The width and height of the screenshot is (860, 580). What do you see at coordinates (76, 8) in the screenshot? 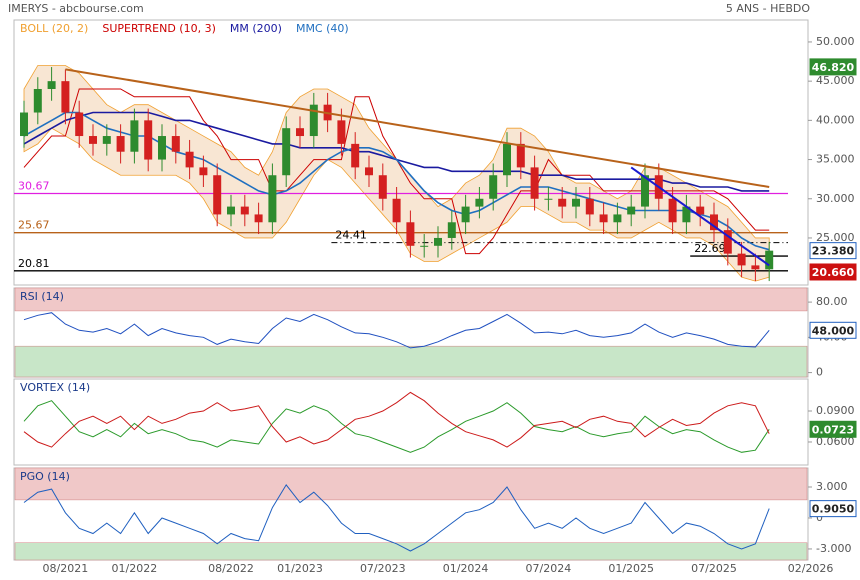
I see `chart-title: IMERYS - abcbourse.com` at bounding box center [76, 8].